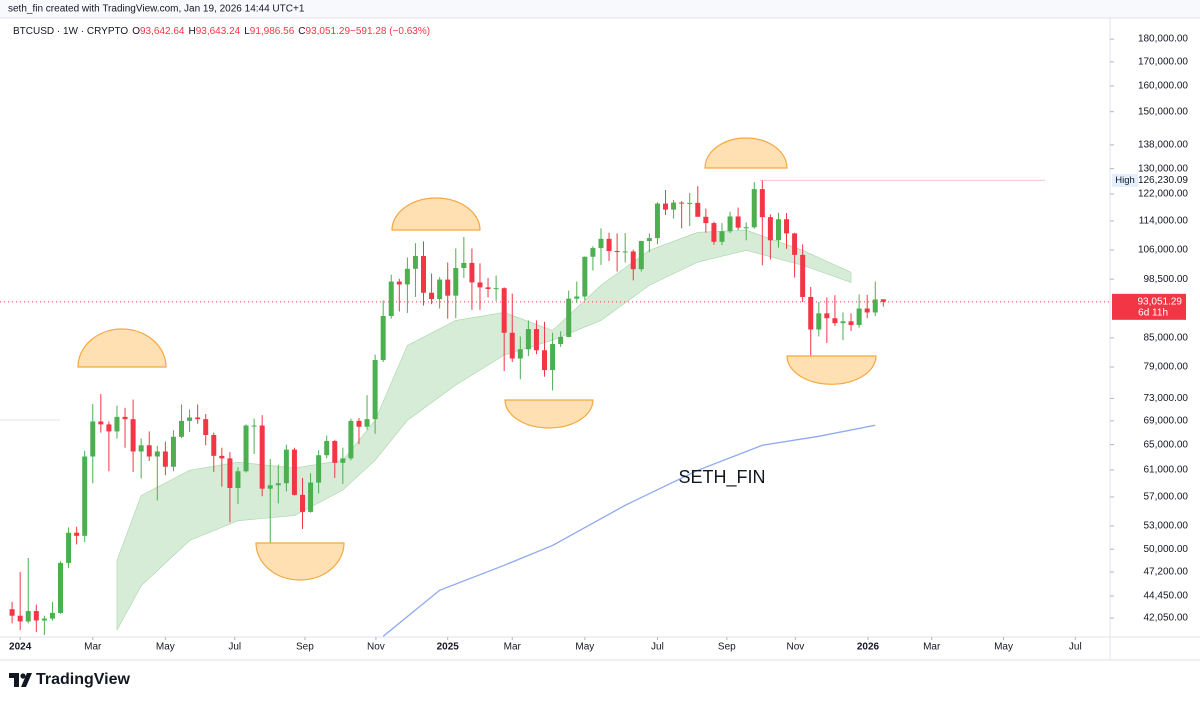 The width and height of the screenshot is (1200, 706). What do you see at coordinates (272, 31) in the screenshot?
I see `legend-value: 91,986.56` at bounding box center [272, 31].